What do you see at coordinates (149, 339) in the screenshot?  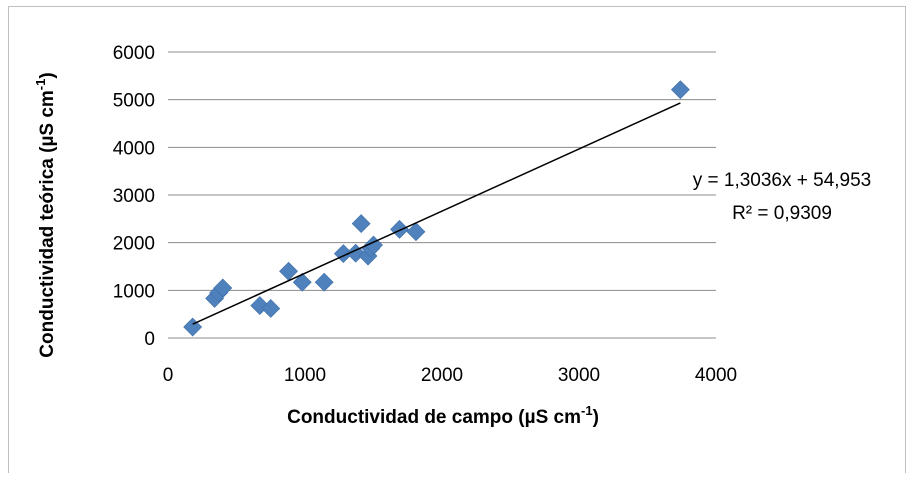 I see `y-tick-label: 0` at bounding box center [149, 339].